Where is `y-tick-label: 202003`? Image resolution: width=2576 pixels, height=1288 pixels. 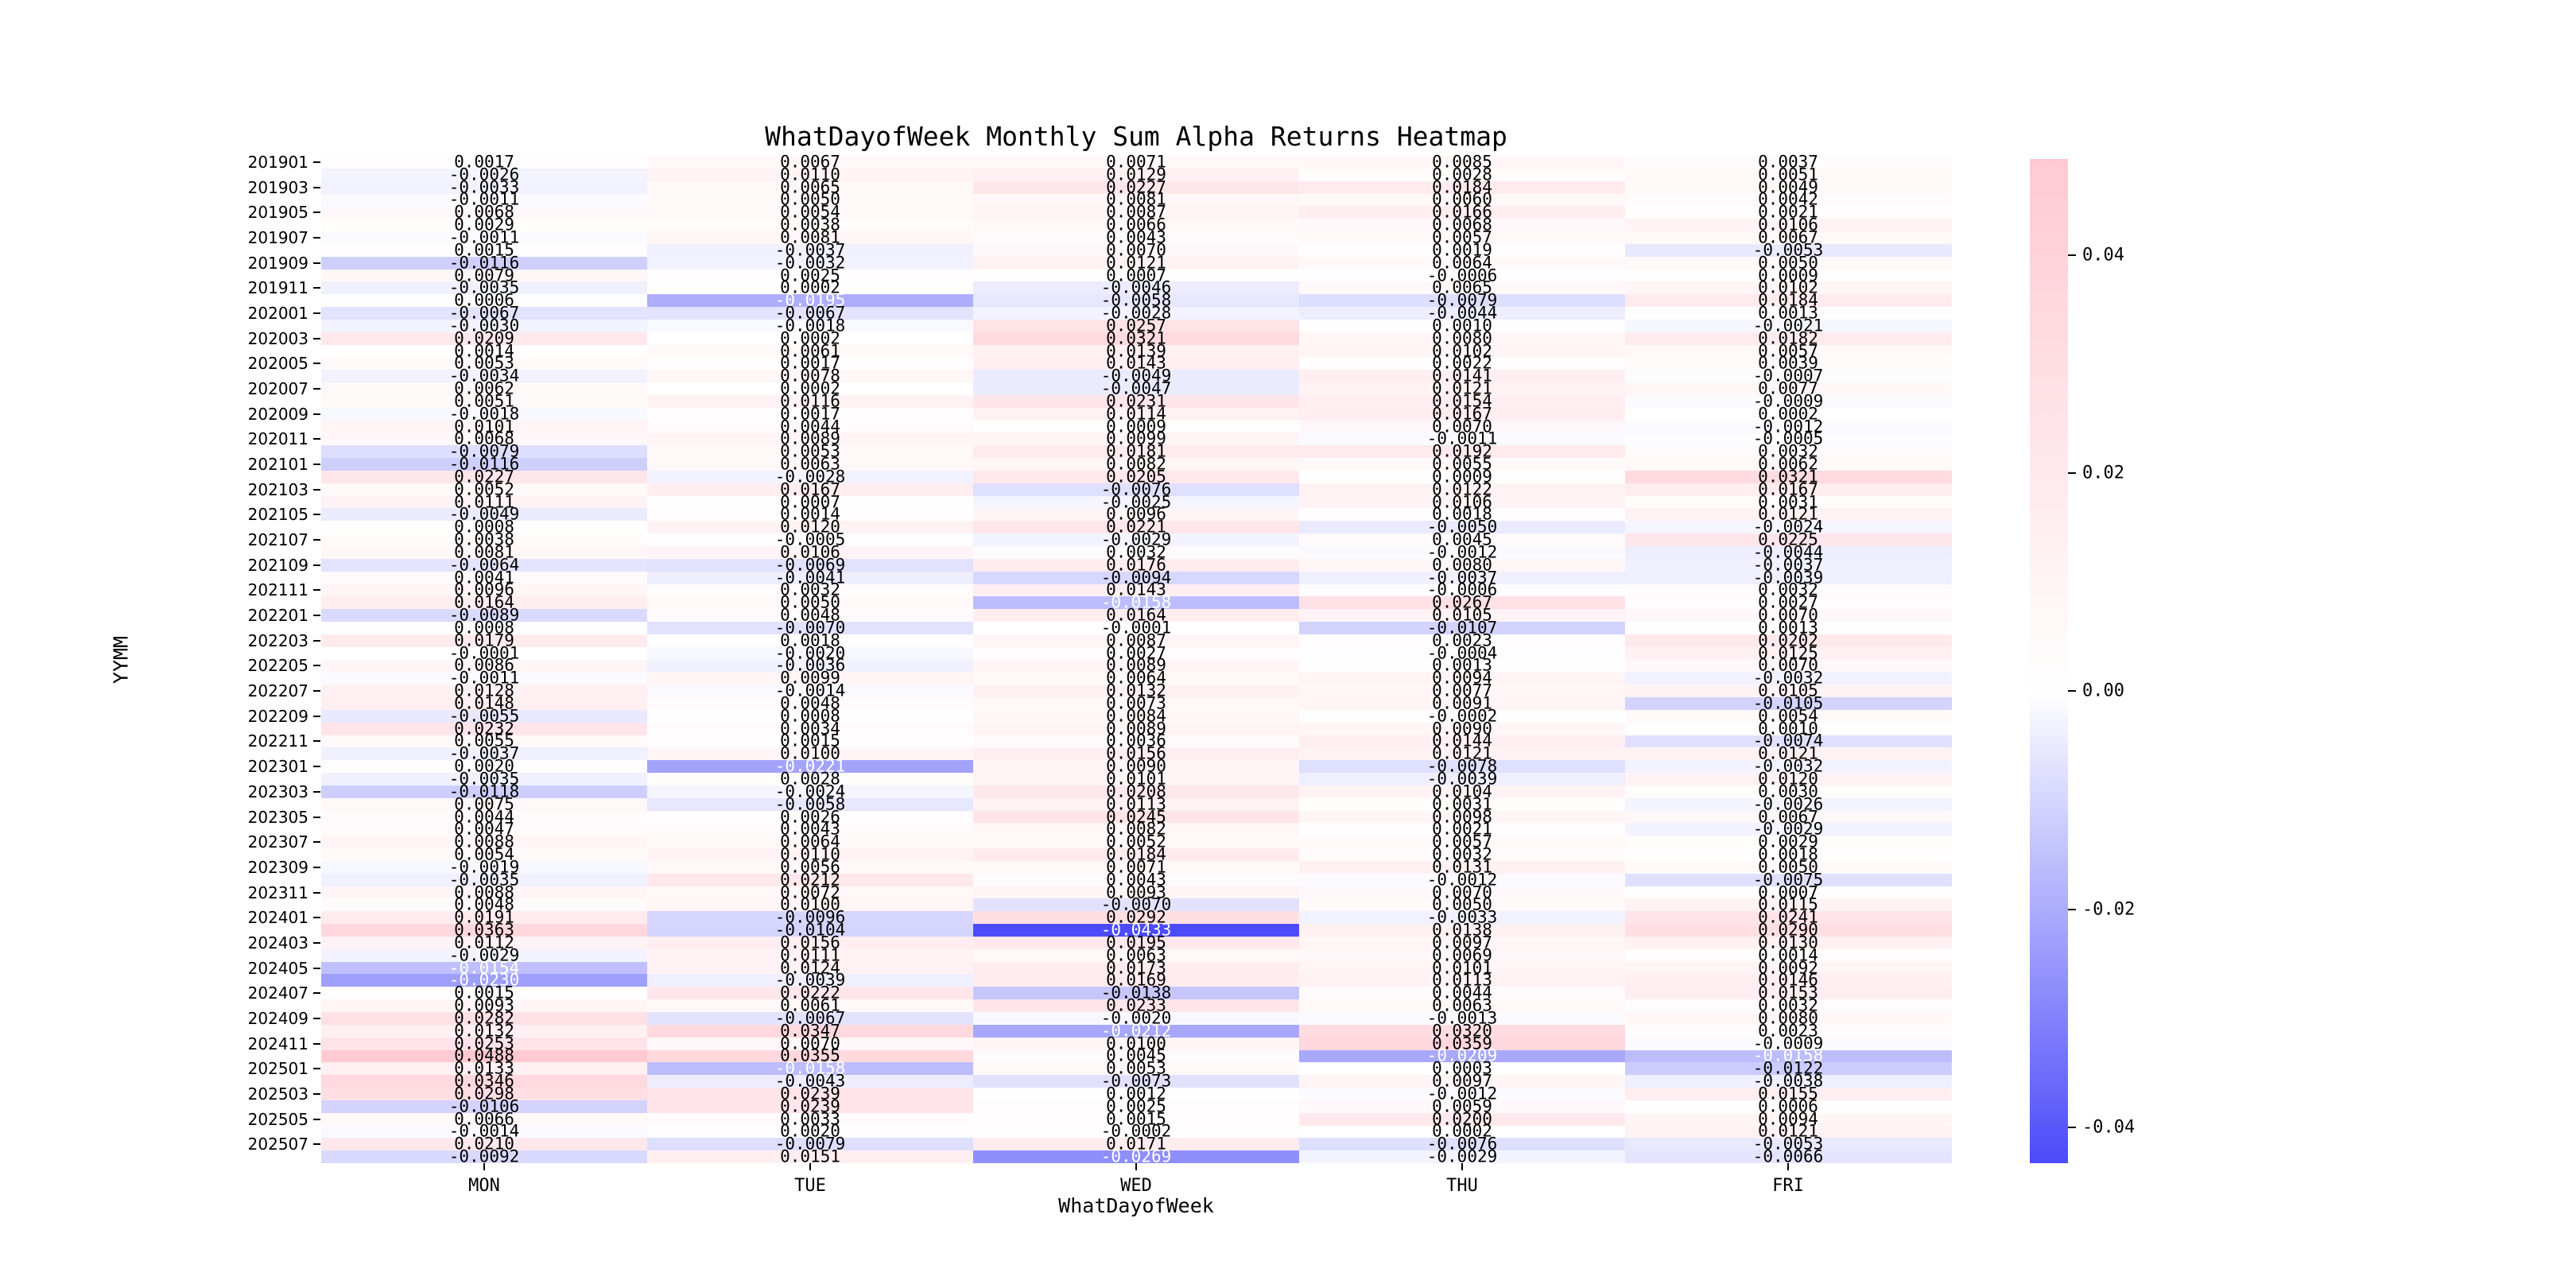 y-tick-label: 202003 is located at coordinates (277, 338).